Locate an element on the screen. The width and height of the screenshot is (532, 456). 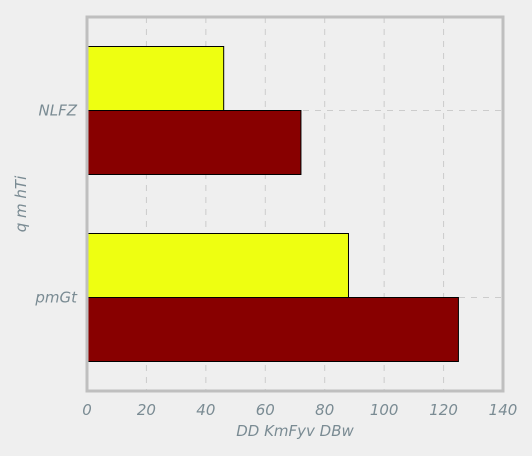
x-axis-label: DD KmFyv DBw is located at coordinates (295, 431).